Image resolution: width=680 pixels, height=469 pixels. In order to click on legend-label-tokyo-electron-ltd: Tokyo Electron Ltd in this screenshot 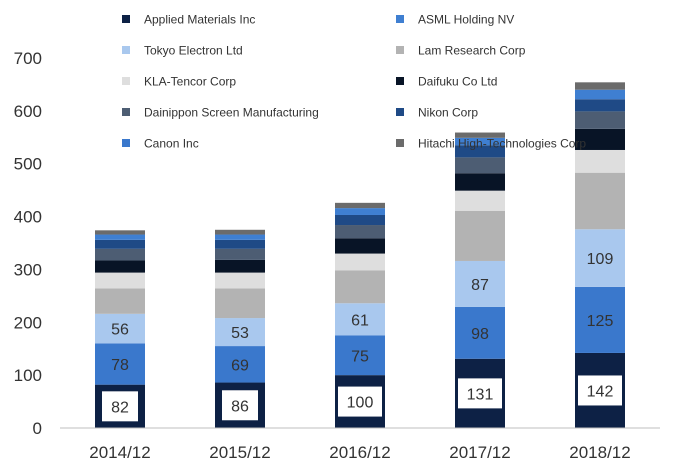, I will do `click(193, 51)`.